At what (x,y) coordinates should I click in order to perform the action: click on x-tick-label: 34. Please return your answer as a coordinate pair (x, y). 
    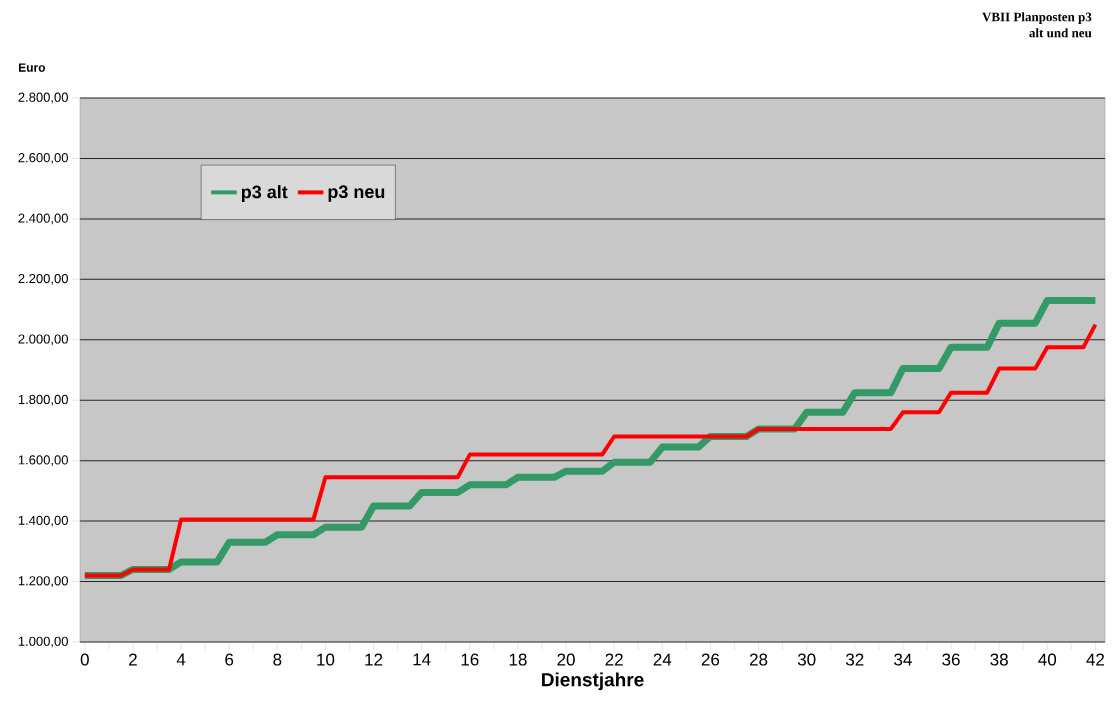
    Looking at the image, I should click on (903, 659).